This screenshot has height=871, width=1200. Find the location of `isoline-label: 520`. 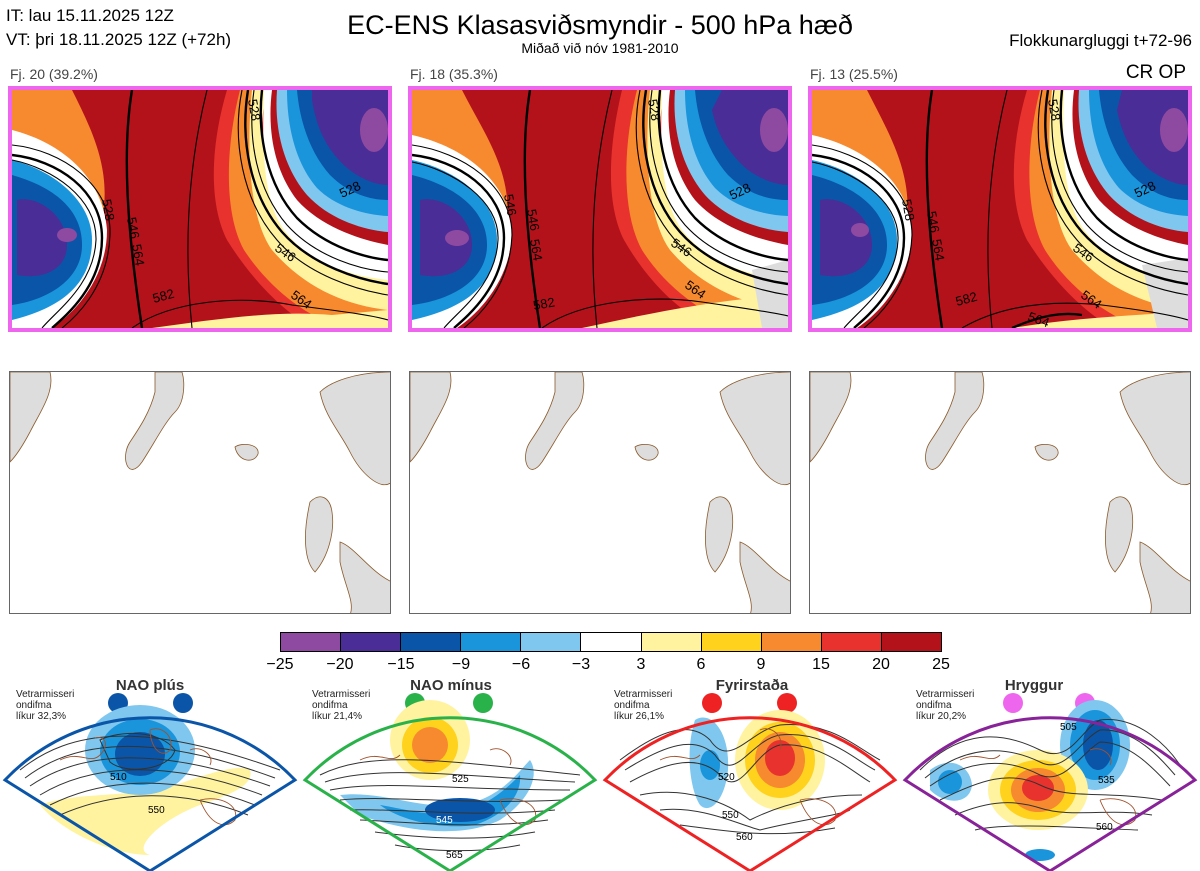

isoline-label: 520 is located at coordinates (726, 777).